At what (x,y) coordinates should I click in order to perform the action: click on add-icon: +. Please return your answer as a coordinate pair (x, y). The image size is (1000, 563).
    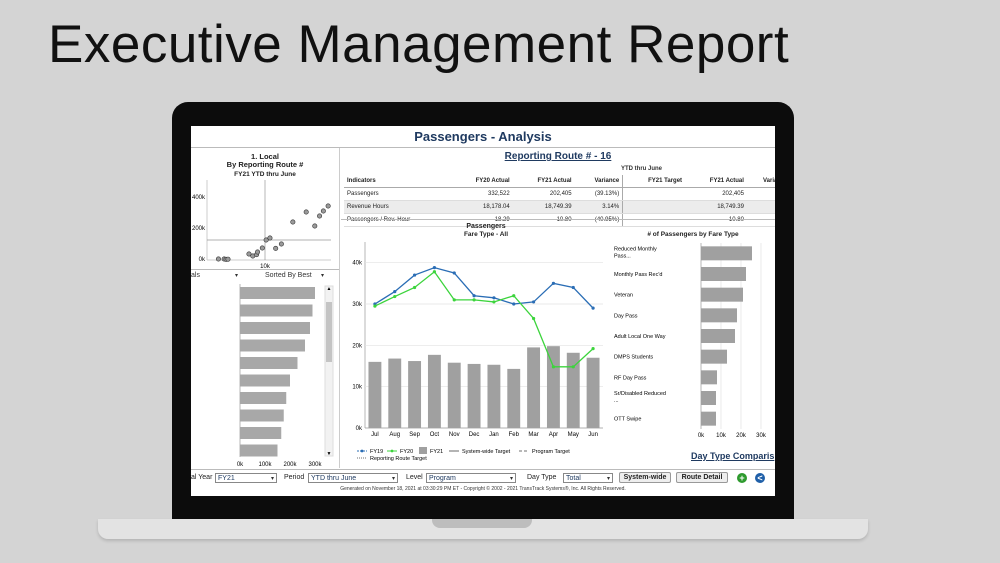
    Looking at the image, I should click on (742, 478).